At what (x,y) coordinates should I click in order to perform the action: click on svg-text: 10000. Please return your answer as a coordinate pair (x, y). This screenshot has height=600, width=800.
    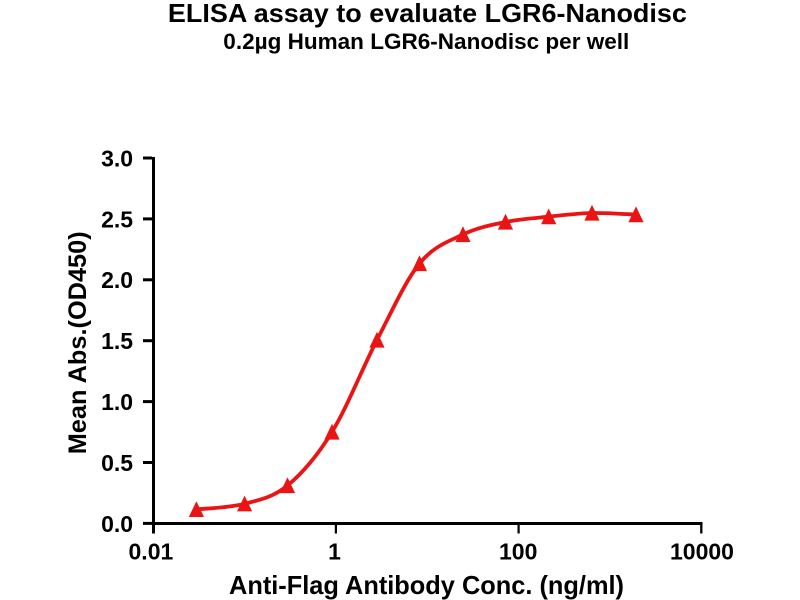
    Looking at the image, I should click on (702, 552).